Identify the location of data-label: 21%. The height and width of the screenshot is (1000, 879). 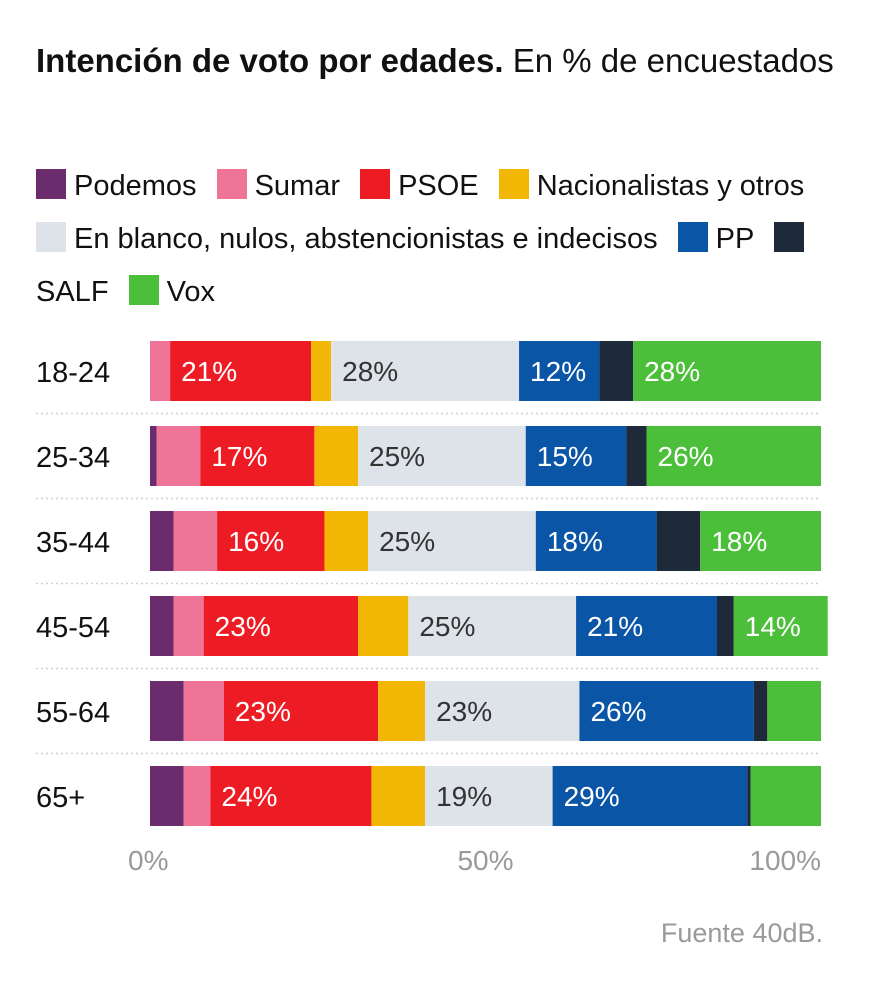
(615, 626).